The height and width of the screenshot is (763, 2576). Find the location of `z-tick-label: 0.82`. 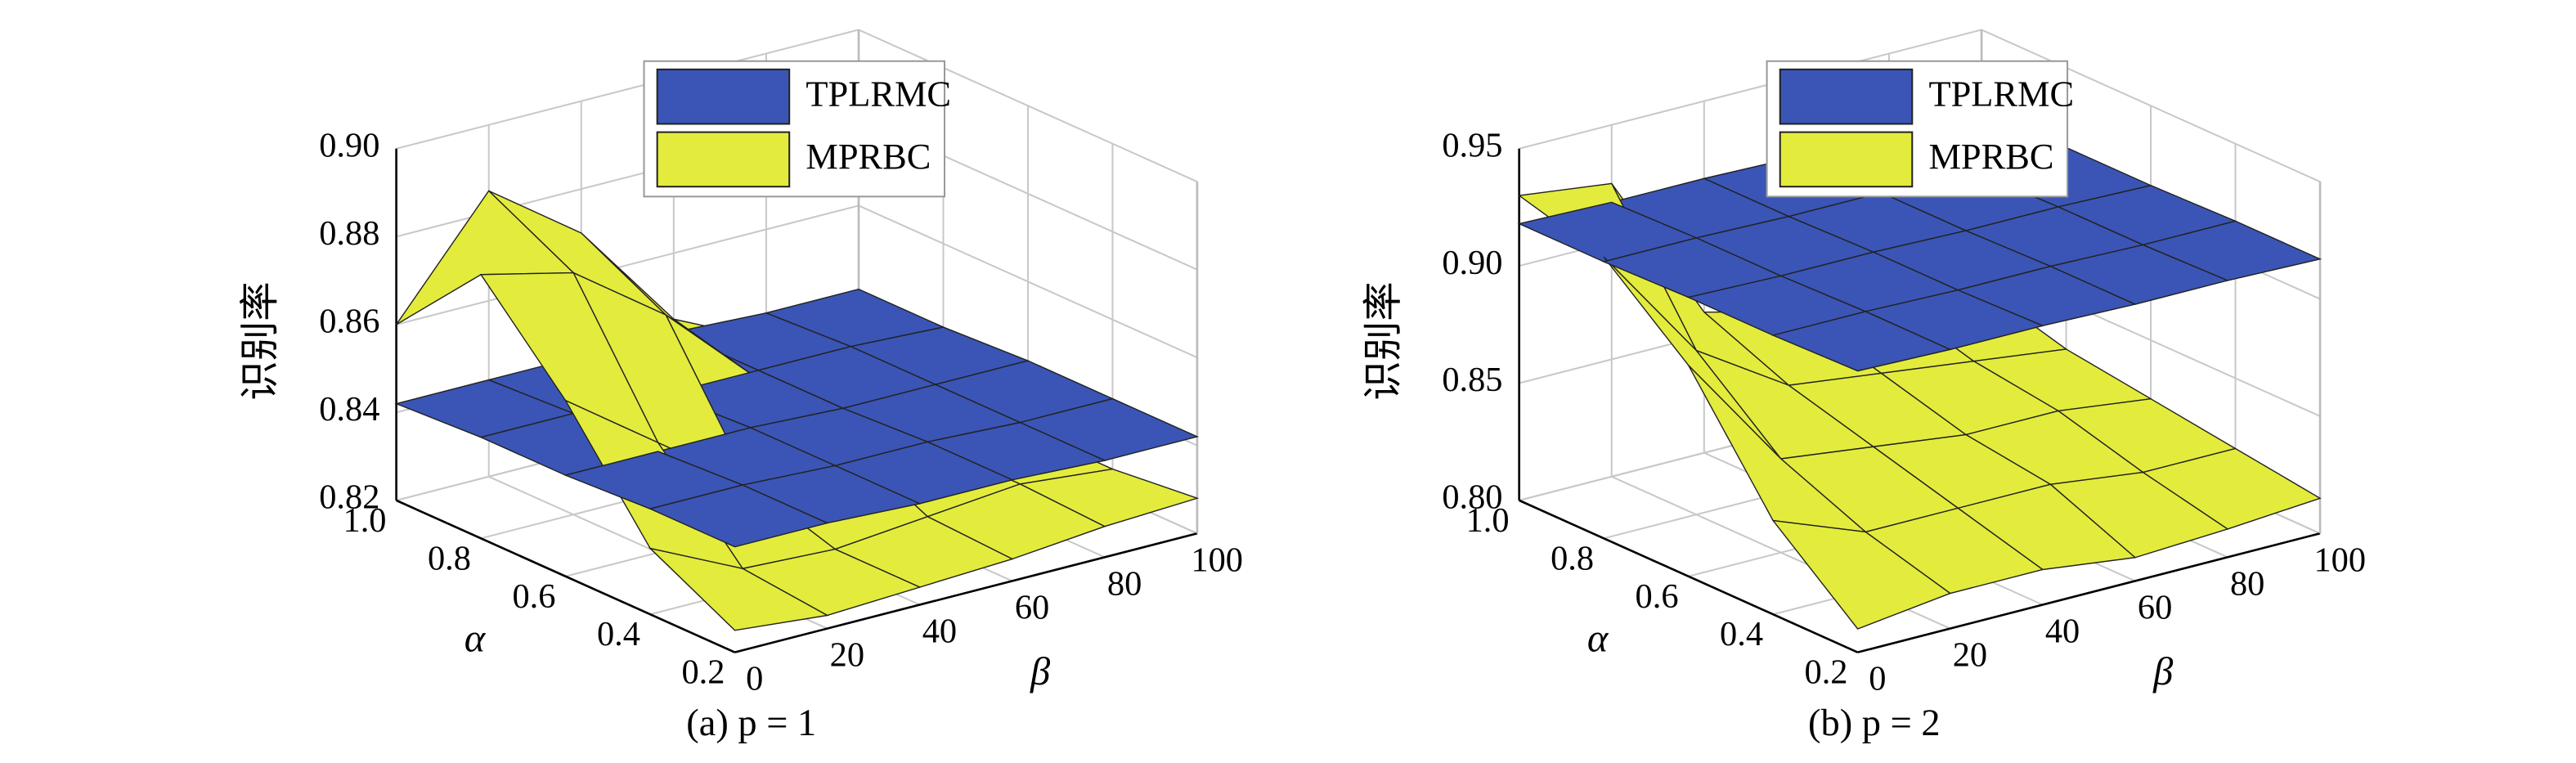

z-tick-label: 0.82 is located at coordinates (349, 497).